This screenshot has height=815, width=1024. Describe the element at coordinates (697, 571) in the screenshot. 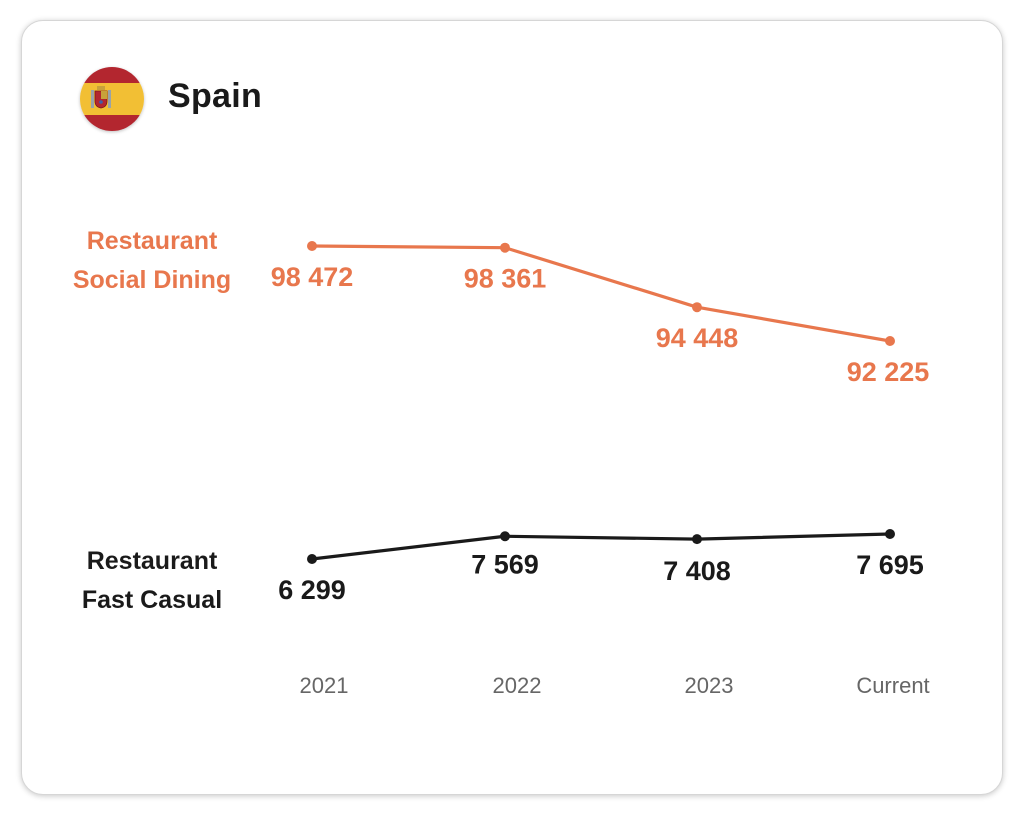

I see `fast-casual-value-label: 7 408` at that location.